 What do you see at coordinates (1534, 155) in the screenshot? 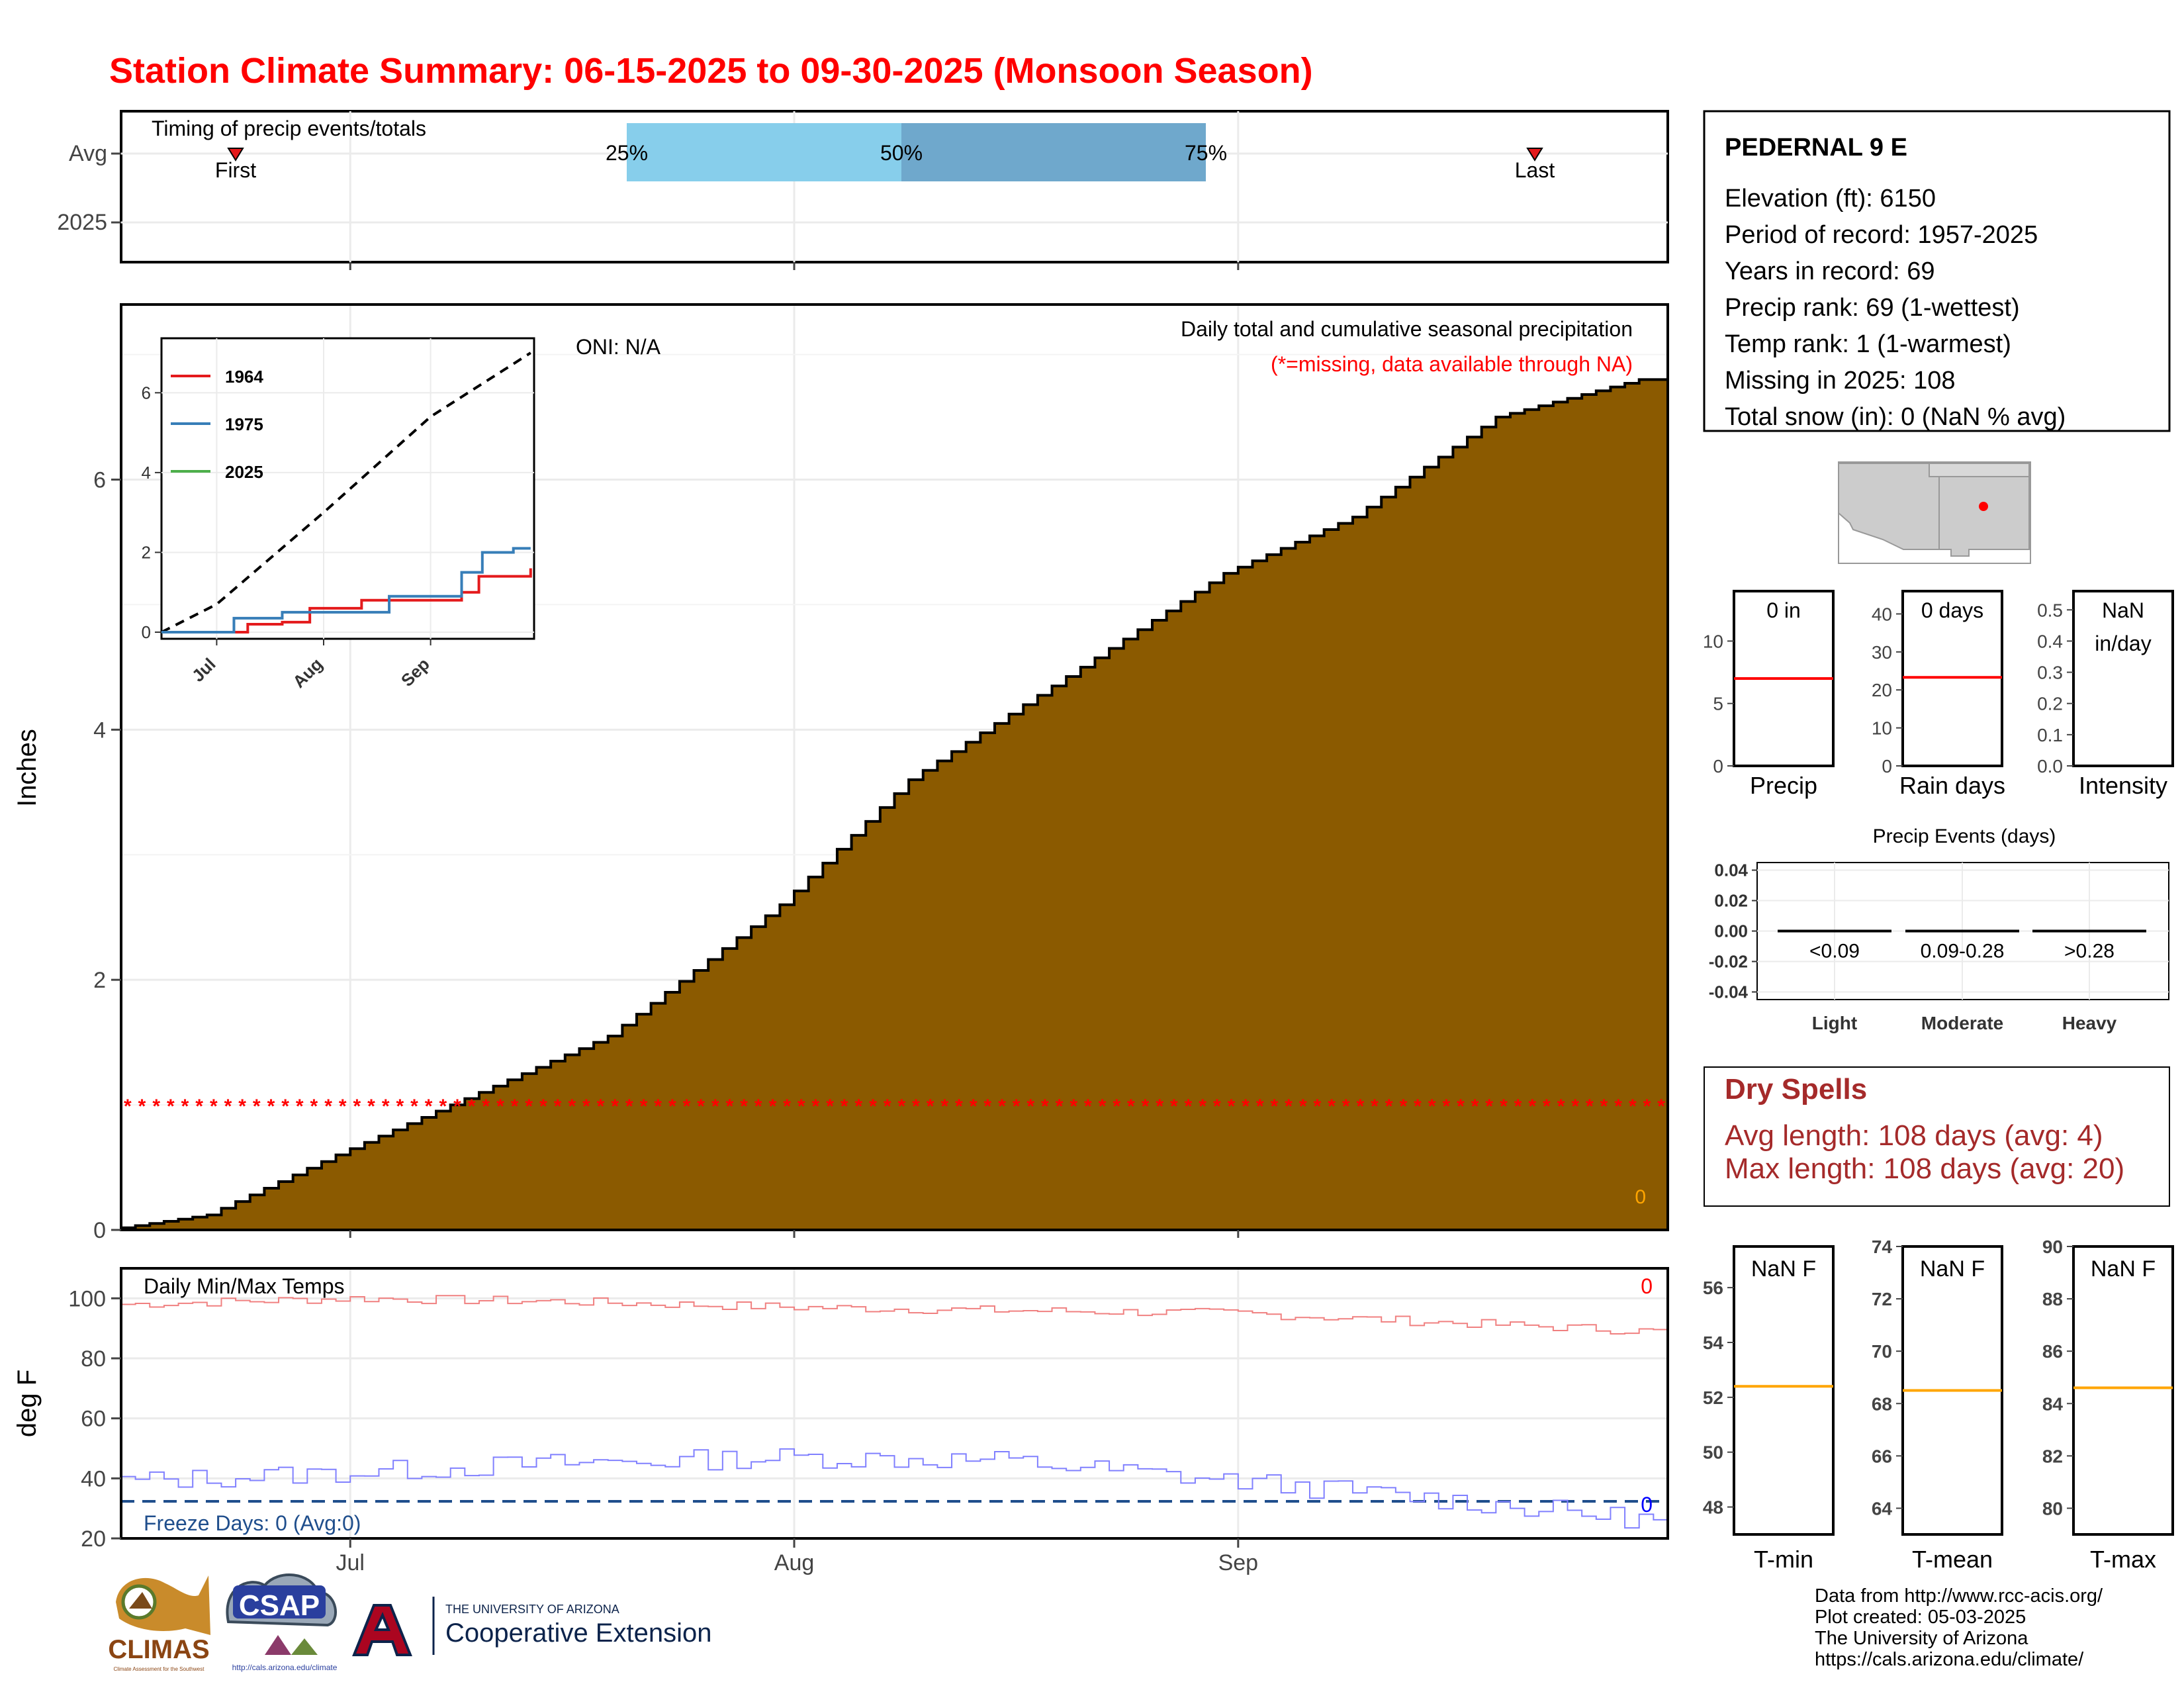
I see `last-marker-icon` at bounding box center [1534, 155].